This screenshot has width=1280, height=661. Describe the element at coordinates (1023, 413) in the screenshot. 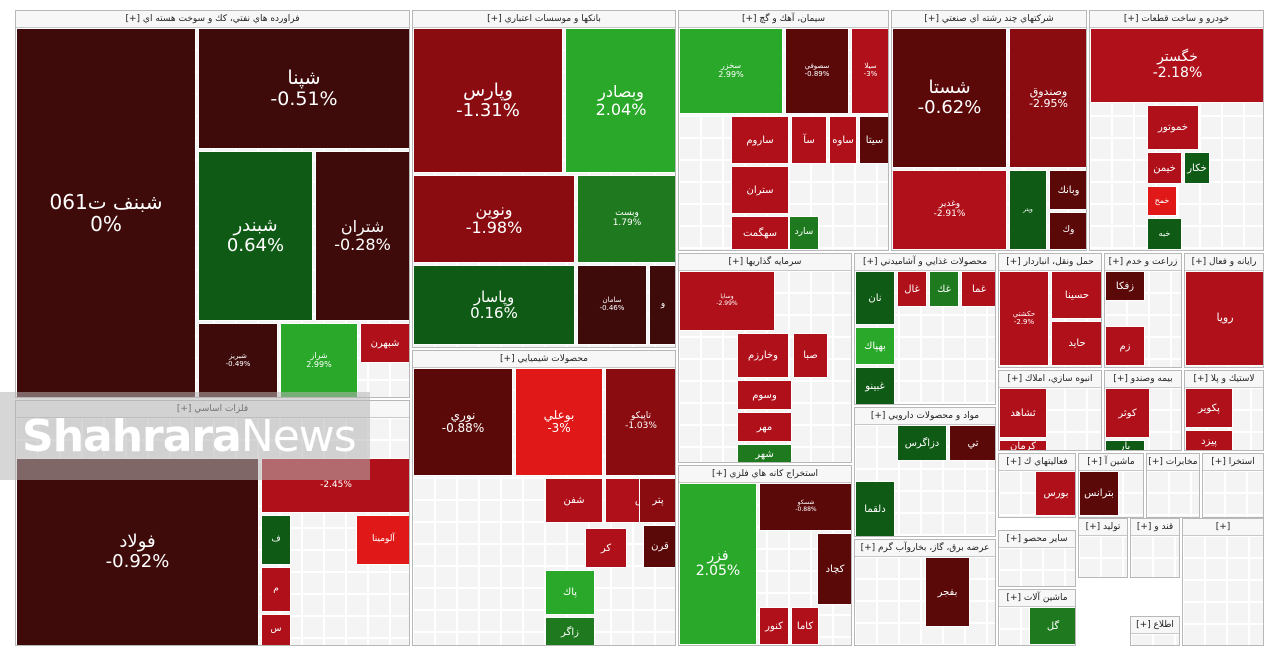

I see `stock-tile: ثشاهد` at that location.